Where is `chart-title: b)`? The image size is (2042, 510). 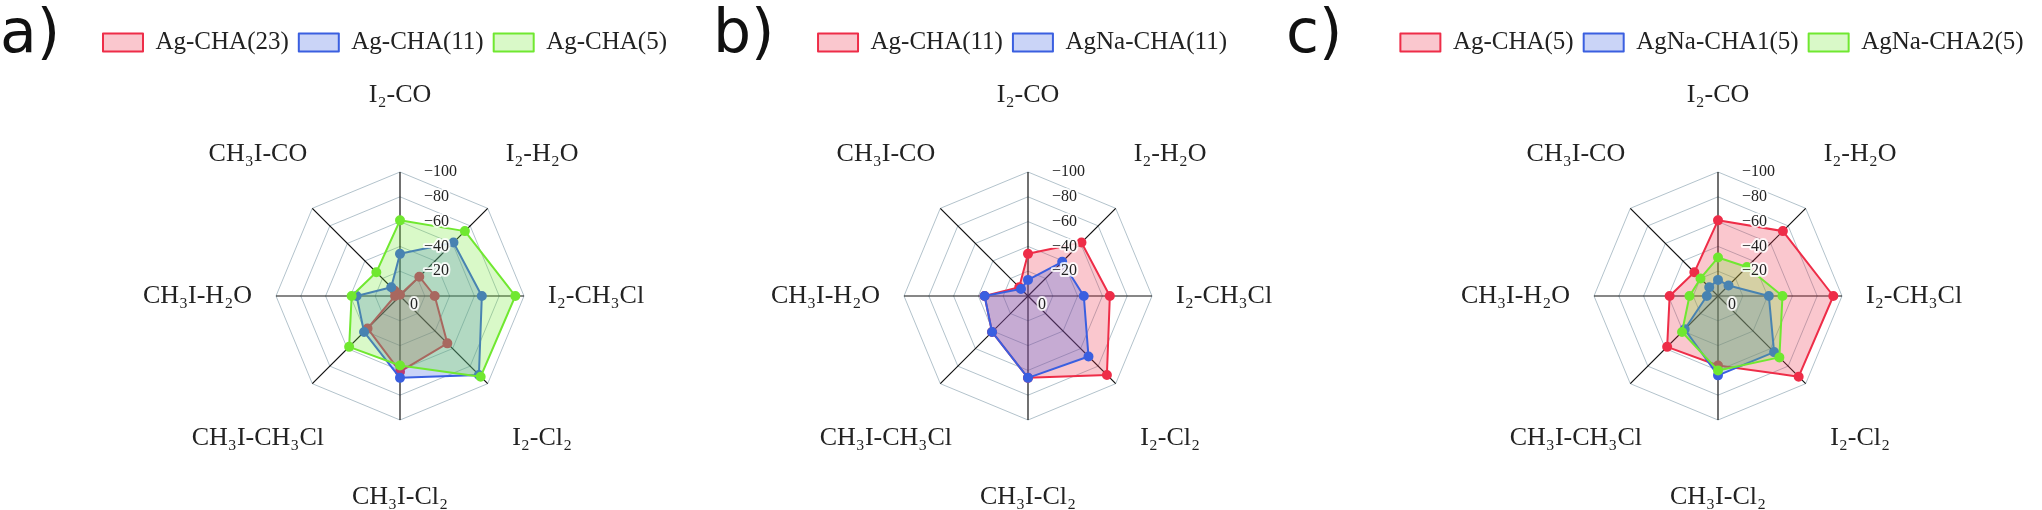 chart-title: b) is located at coordinates (744, 33).